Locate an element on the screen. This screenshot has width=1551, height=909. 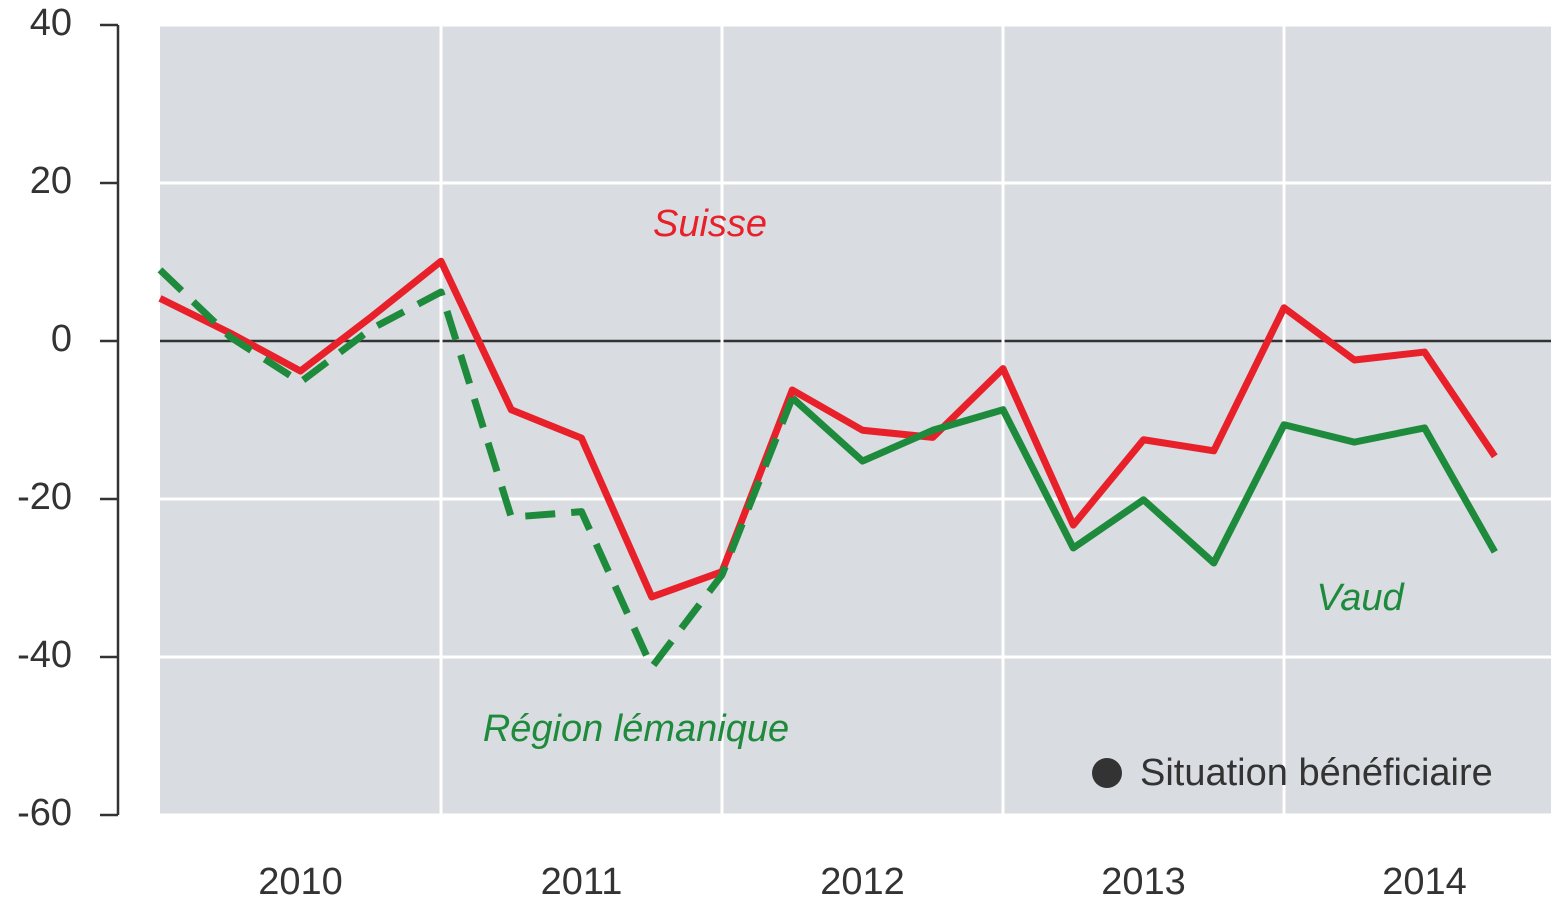
series-label: Suisse is located at coordinates (710, 224).